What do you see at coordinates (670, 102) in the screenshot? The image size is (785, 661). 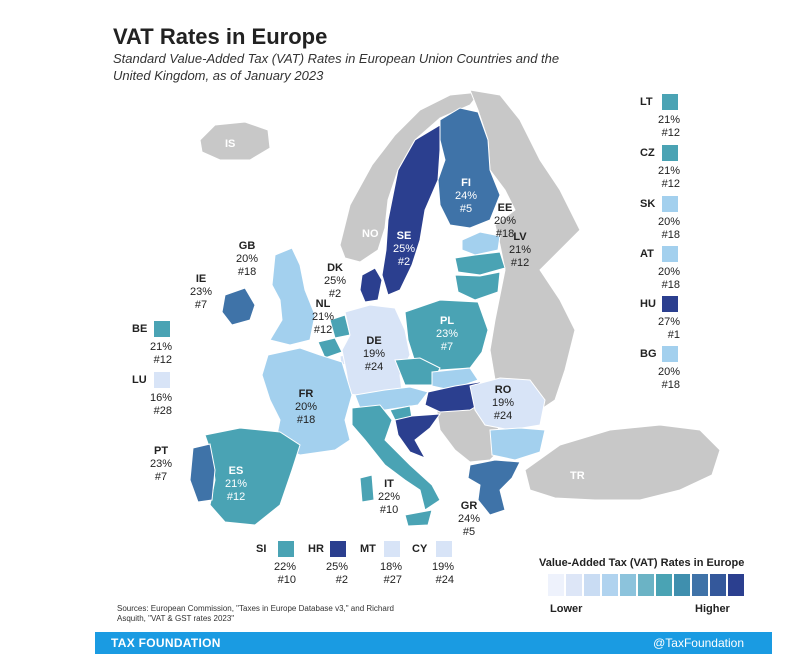 I see `legend-lt-swatch` at bounding box center [670, 102].